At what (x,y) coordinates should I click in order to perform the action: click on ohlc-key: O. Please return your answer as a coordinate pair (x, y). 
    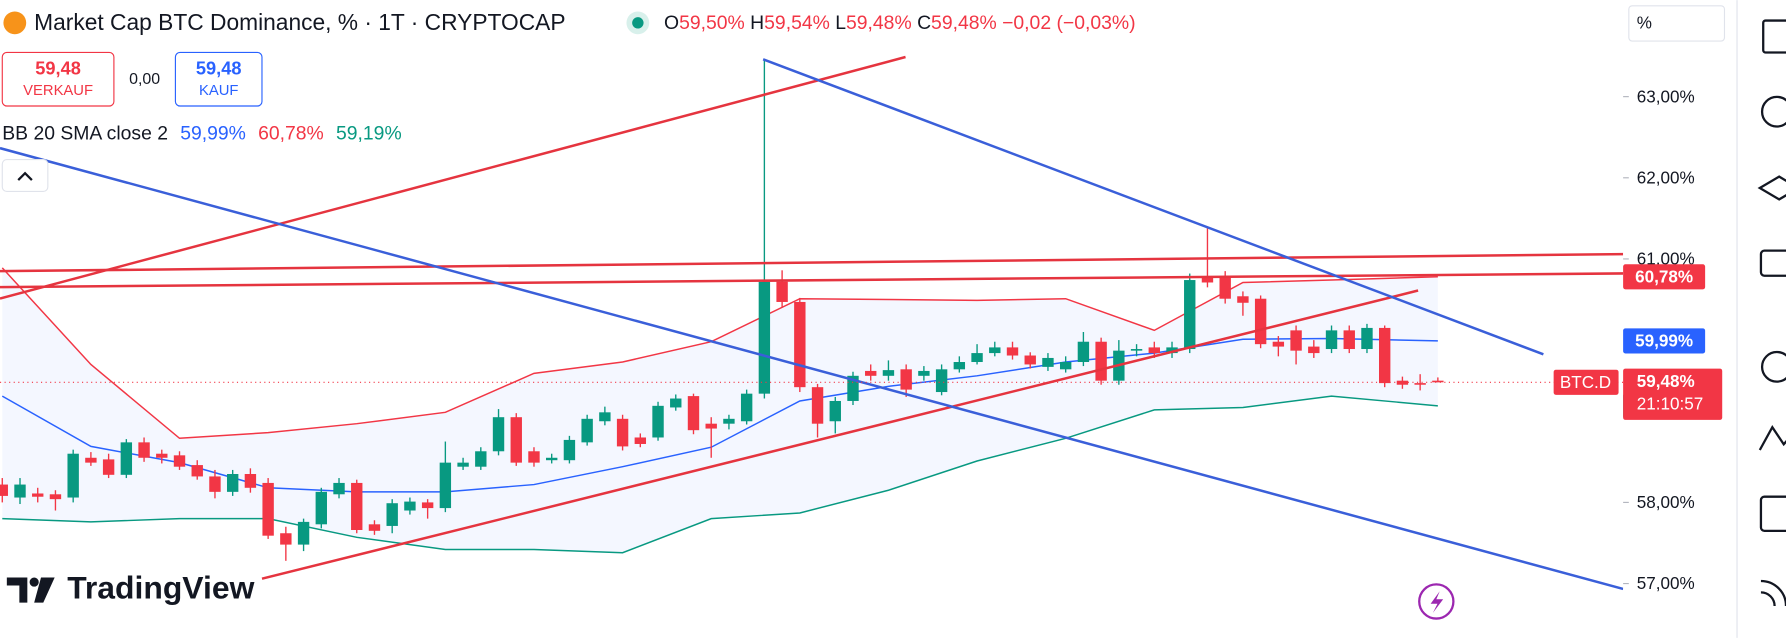
    Looking at the image, I should click on (671, 23).